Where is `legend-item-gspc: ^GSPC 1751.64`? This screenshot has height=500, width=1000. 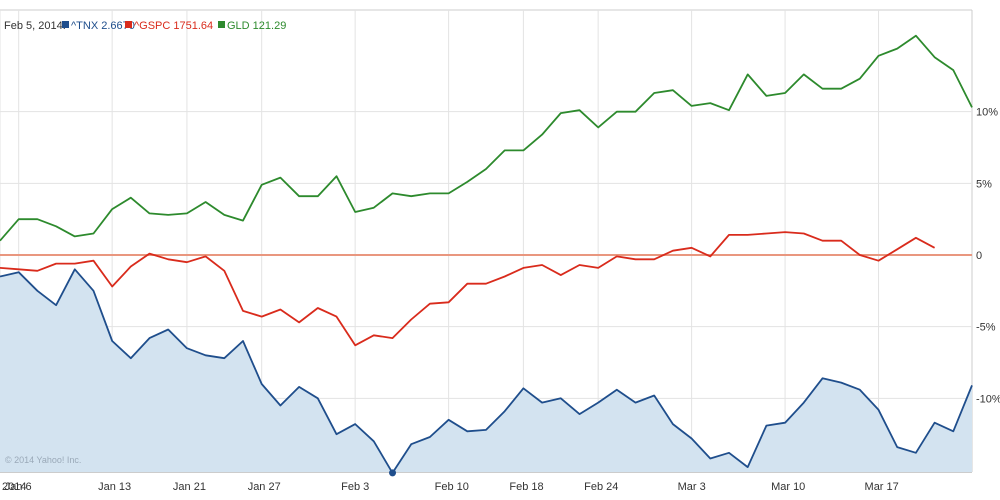 legend-item-gspc: ^GSPC 1751.64 is located at coordinates (173, 26).